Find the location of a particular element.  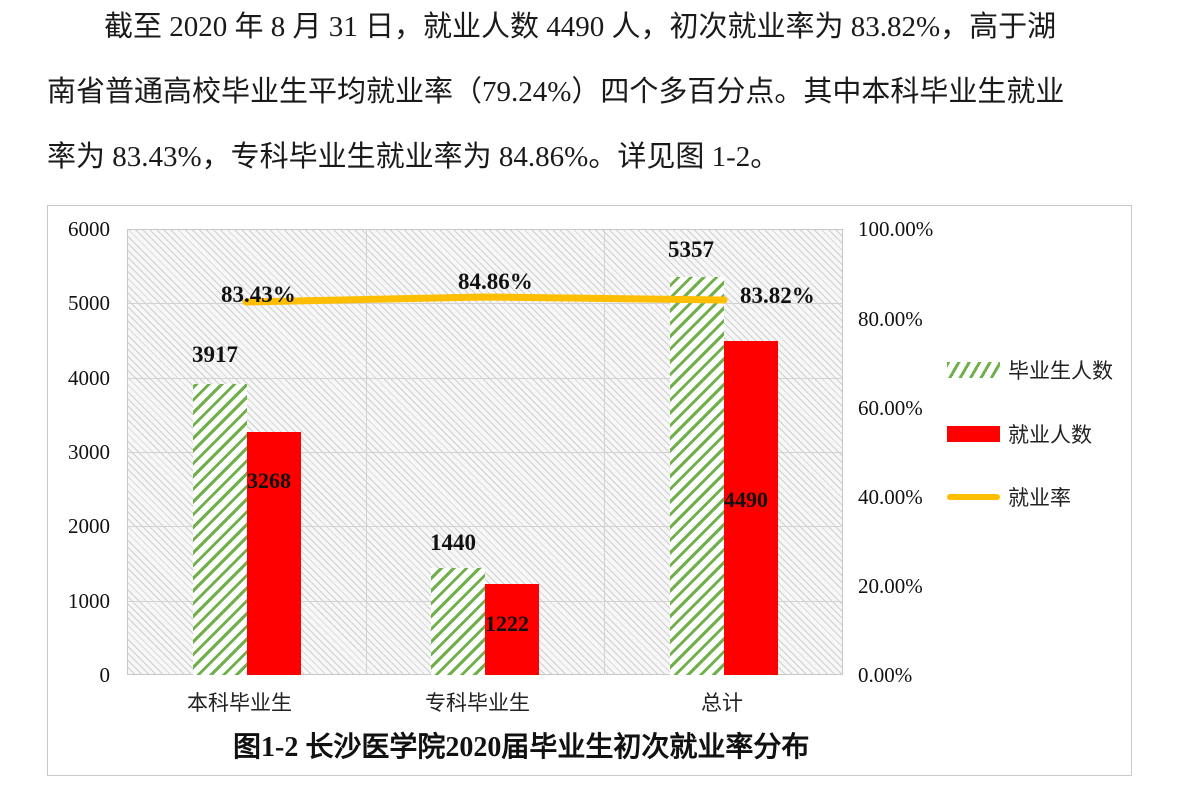

right-axis-tick: 80.00% is located at coordinates (890, 319).